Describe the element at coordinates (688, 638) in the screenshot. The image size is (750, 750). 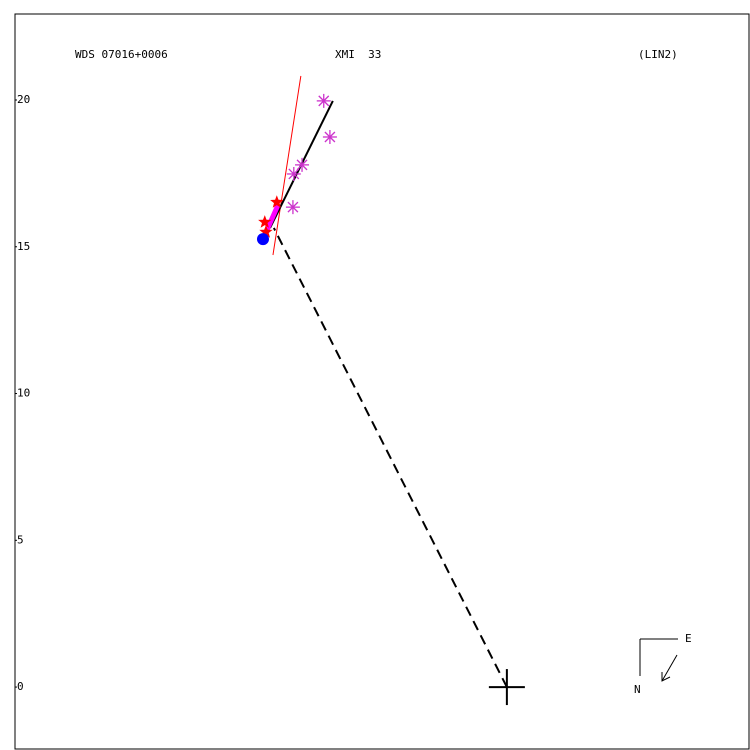
I see `compass-east-label: E` at that location.